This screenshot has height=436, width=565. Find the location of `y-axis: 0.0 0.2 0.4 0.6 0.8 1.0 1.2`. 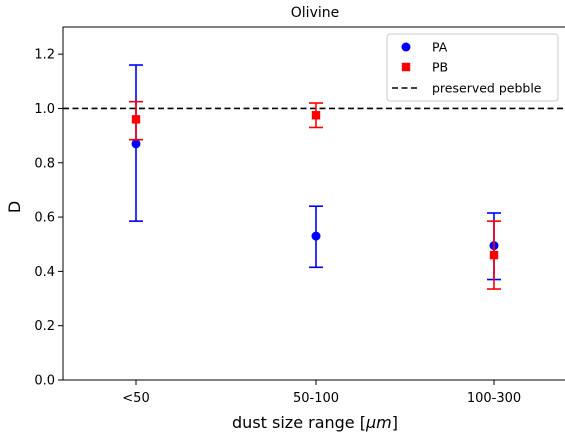

y-axis: 0.0 0.2 0.4 0.6 0.8 1.0 1.2 is located at coordinates (48, 218).